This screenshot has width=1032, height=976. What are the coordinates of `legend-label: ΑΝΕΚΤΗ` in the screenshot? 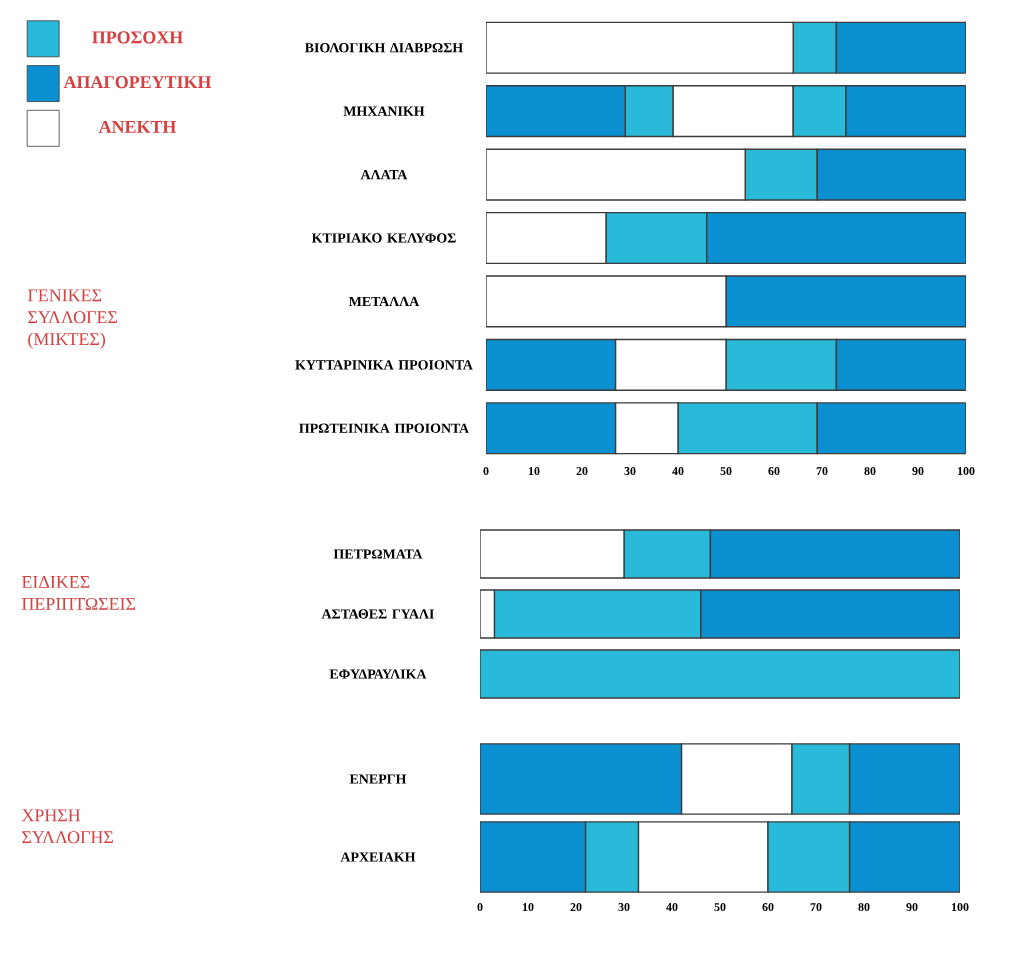 It's located at (137, 126).